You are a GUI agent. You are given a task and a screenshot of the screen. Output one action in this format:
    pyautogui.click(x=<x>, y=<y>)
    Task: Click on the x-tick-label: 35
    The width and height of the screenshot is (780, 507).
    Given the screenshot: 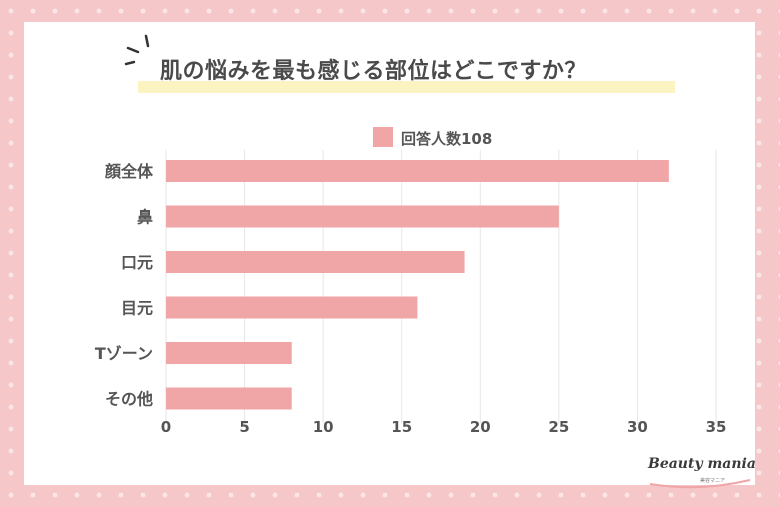 What is the action you would take?
    pyautogui.click(x=716, y=427)
    